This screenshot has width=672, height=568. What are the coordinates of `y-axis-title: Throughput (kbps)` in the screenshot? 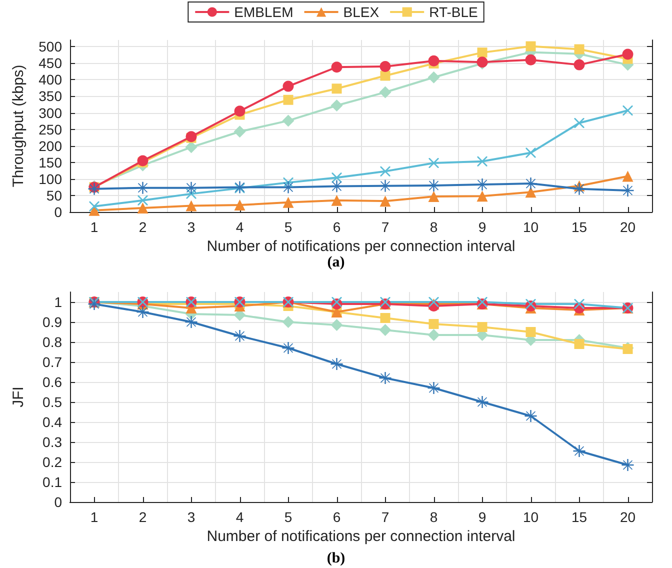 It's located at (18, 126).